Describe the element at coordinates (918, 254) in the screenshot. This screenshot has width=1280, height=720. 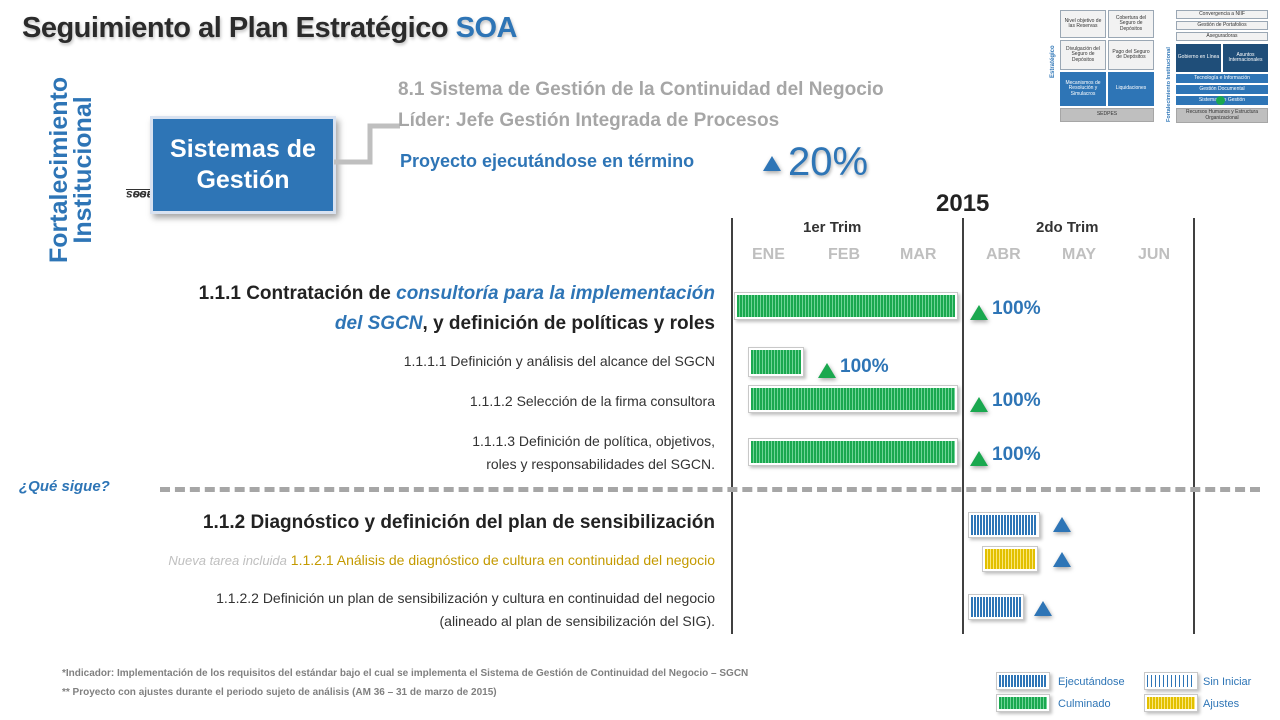
I see `month-label: MAR` at that location.